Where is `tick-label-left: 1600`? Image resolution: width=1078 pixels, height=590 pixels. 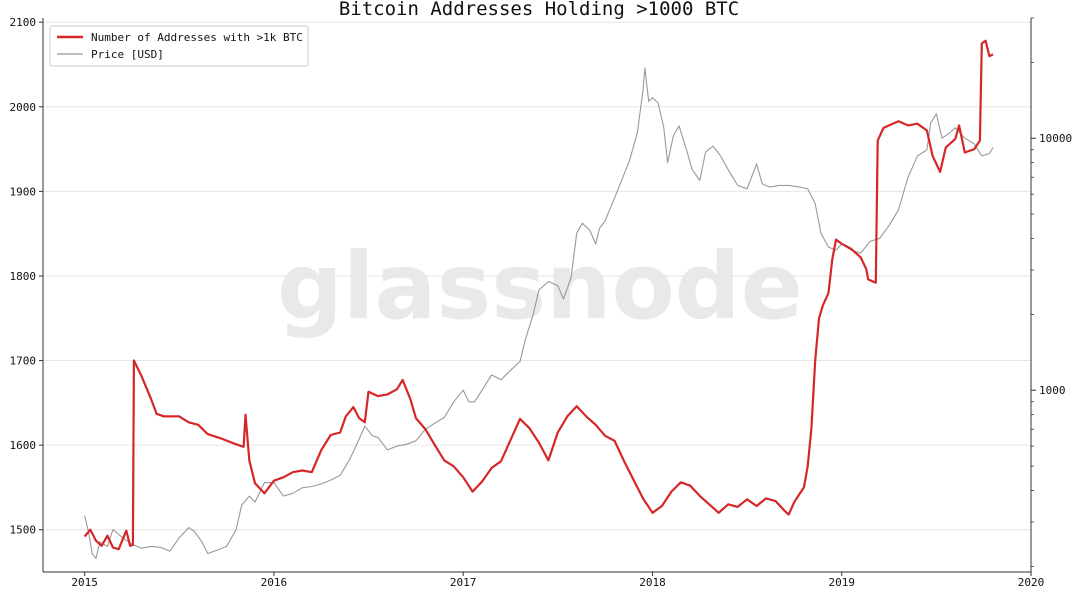
tick-label-left: 1600 is located at coordinates (23, 445).